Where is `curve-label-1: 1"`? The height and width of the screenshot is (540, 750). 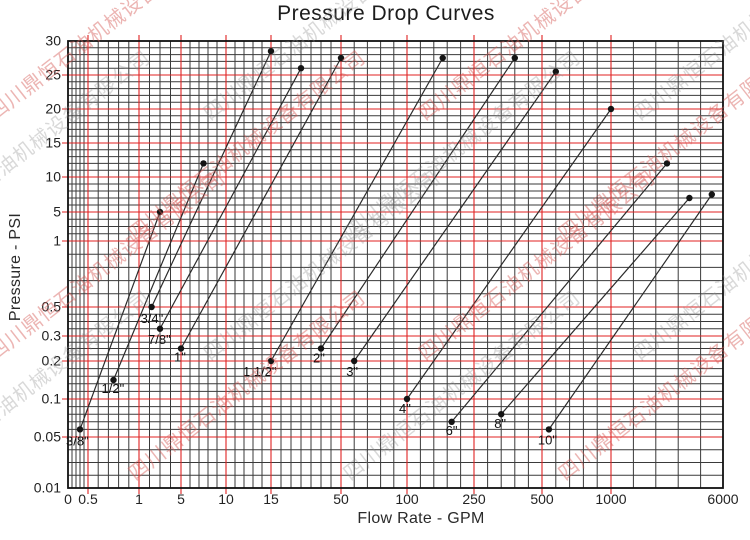
curve-label-1: 1" is located at coordinates (180, 357).